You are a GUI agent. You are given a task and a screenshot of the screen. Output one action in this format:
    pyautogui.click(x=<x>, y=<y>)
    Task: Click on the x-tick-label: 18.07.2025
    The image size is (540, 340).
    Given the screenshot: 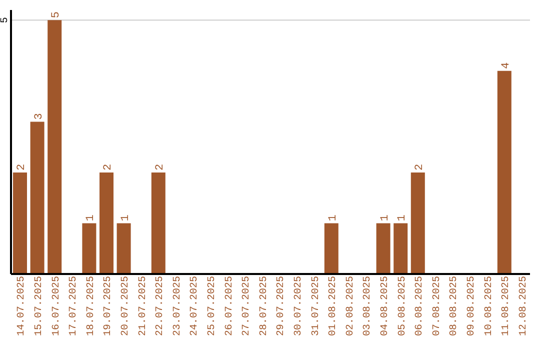 What is the action you would take?
    pyautogui.click(x=91, y=306)
    